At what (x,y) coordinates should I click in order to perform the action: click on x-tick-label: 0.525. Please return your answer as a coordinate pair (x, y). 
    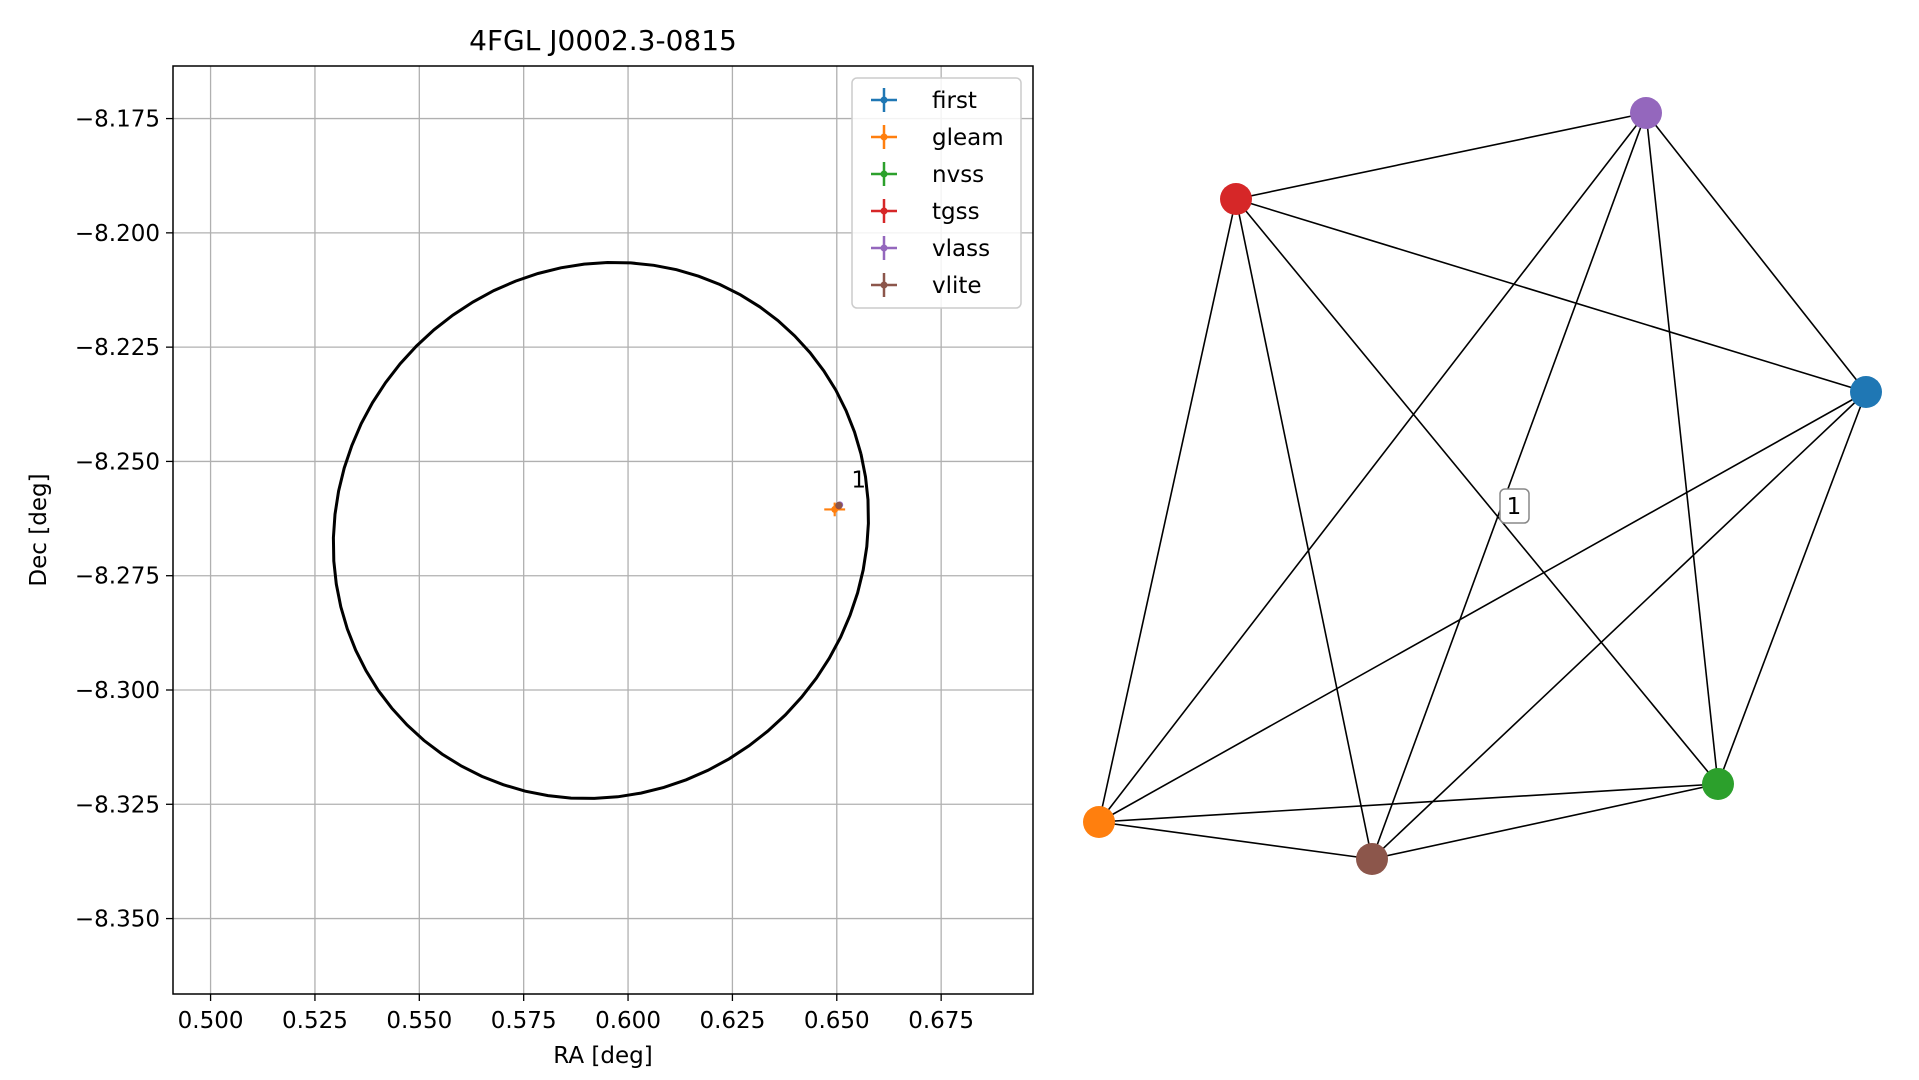
    Looking at the image, I should click on (315, 1021).